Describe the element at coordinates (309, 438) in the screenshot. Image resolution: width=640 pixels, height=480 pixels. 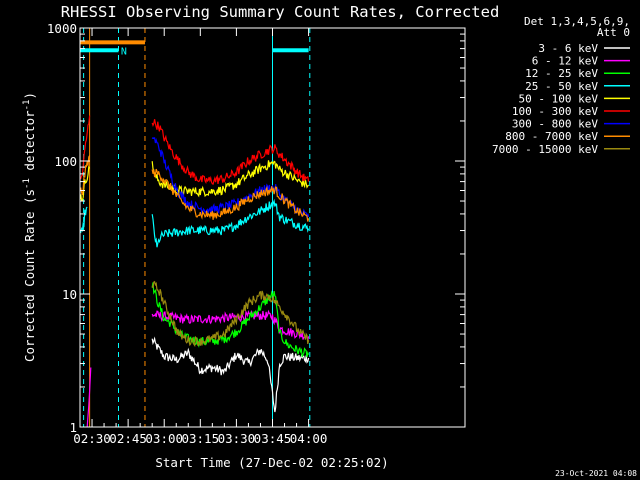
I see `x-tick-label-7: 04:00` at that location.